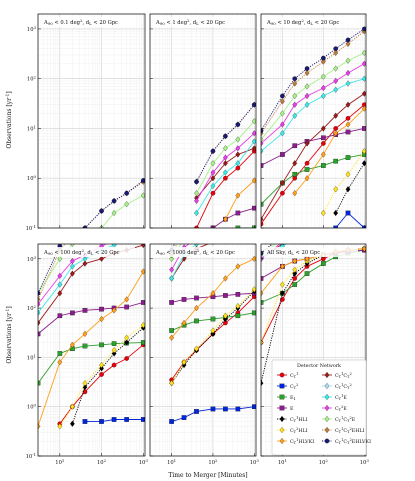 The width and height of the screenshot is (415, 481). What do you see at coordinates (32, 79) in the screenshot?
I see `y-tick-label: 10²` at bounding box center [32, 79].